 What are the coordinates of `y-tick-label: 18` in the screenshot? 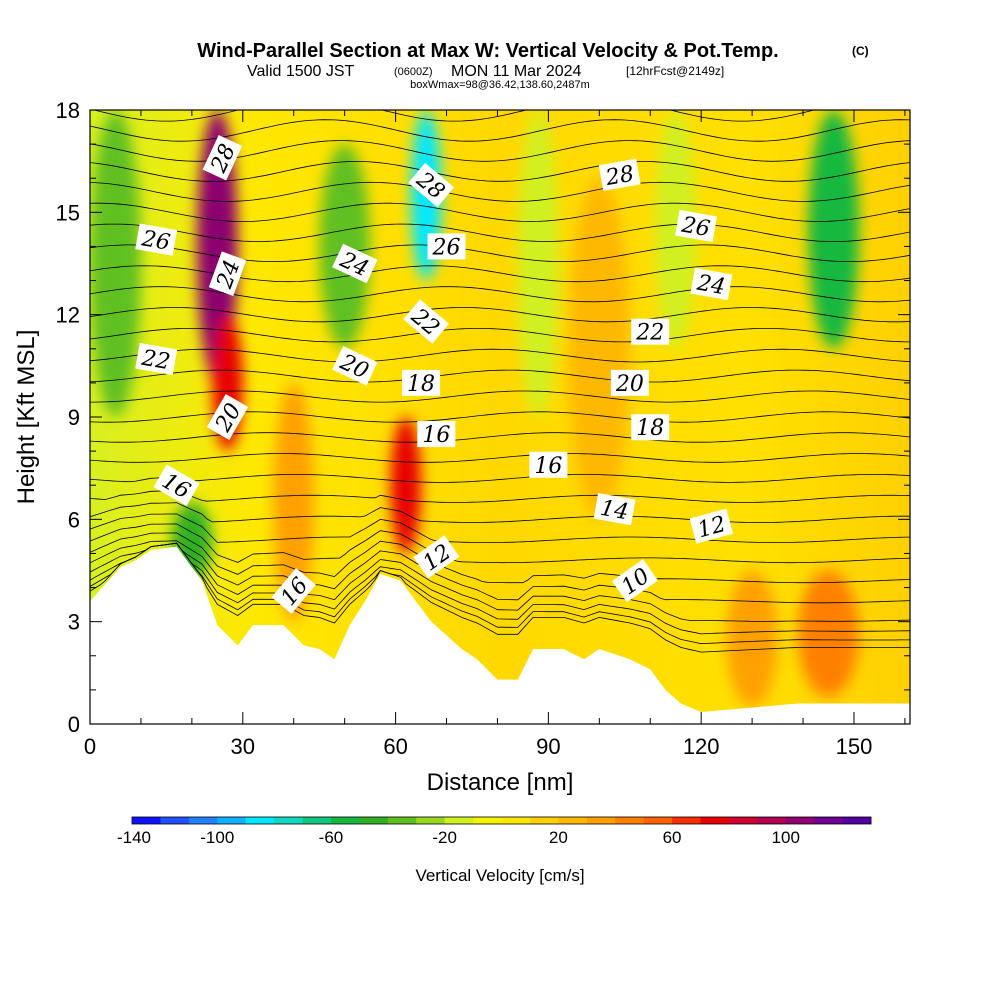 It's located at (68, 110).